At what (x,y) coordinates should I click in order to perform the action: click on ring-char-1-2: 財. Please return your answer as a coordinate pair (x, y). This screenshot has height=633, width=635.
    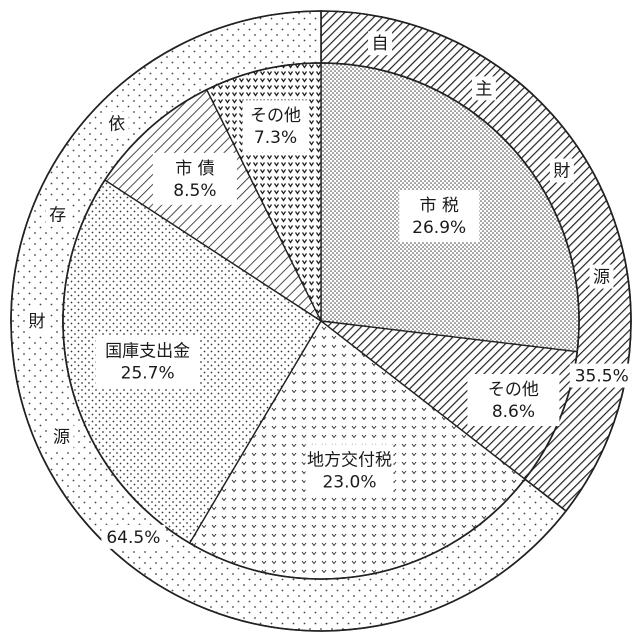
    Looking at the image, I should click on (37, 322).